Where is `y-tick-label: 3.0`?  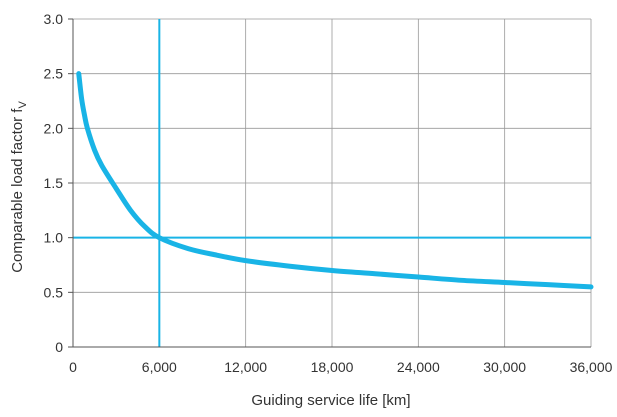 y-tick-label: 3.0 is located at coordinates (54, 19).